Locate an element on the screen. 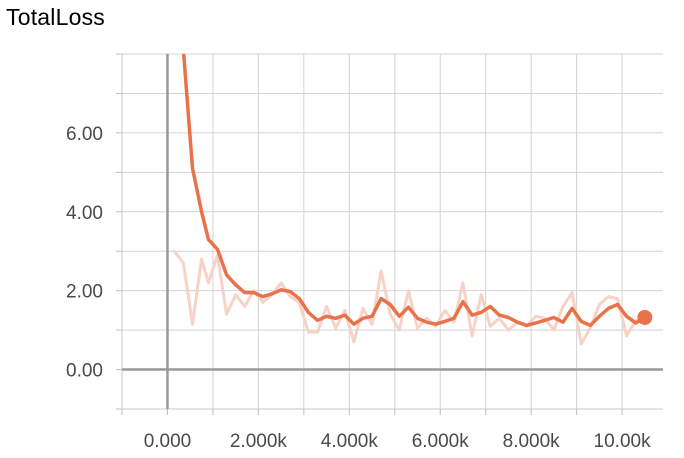  chart-title: TotalLoss is located at coordinates (55, 17).